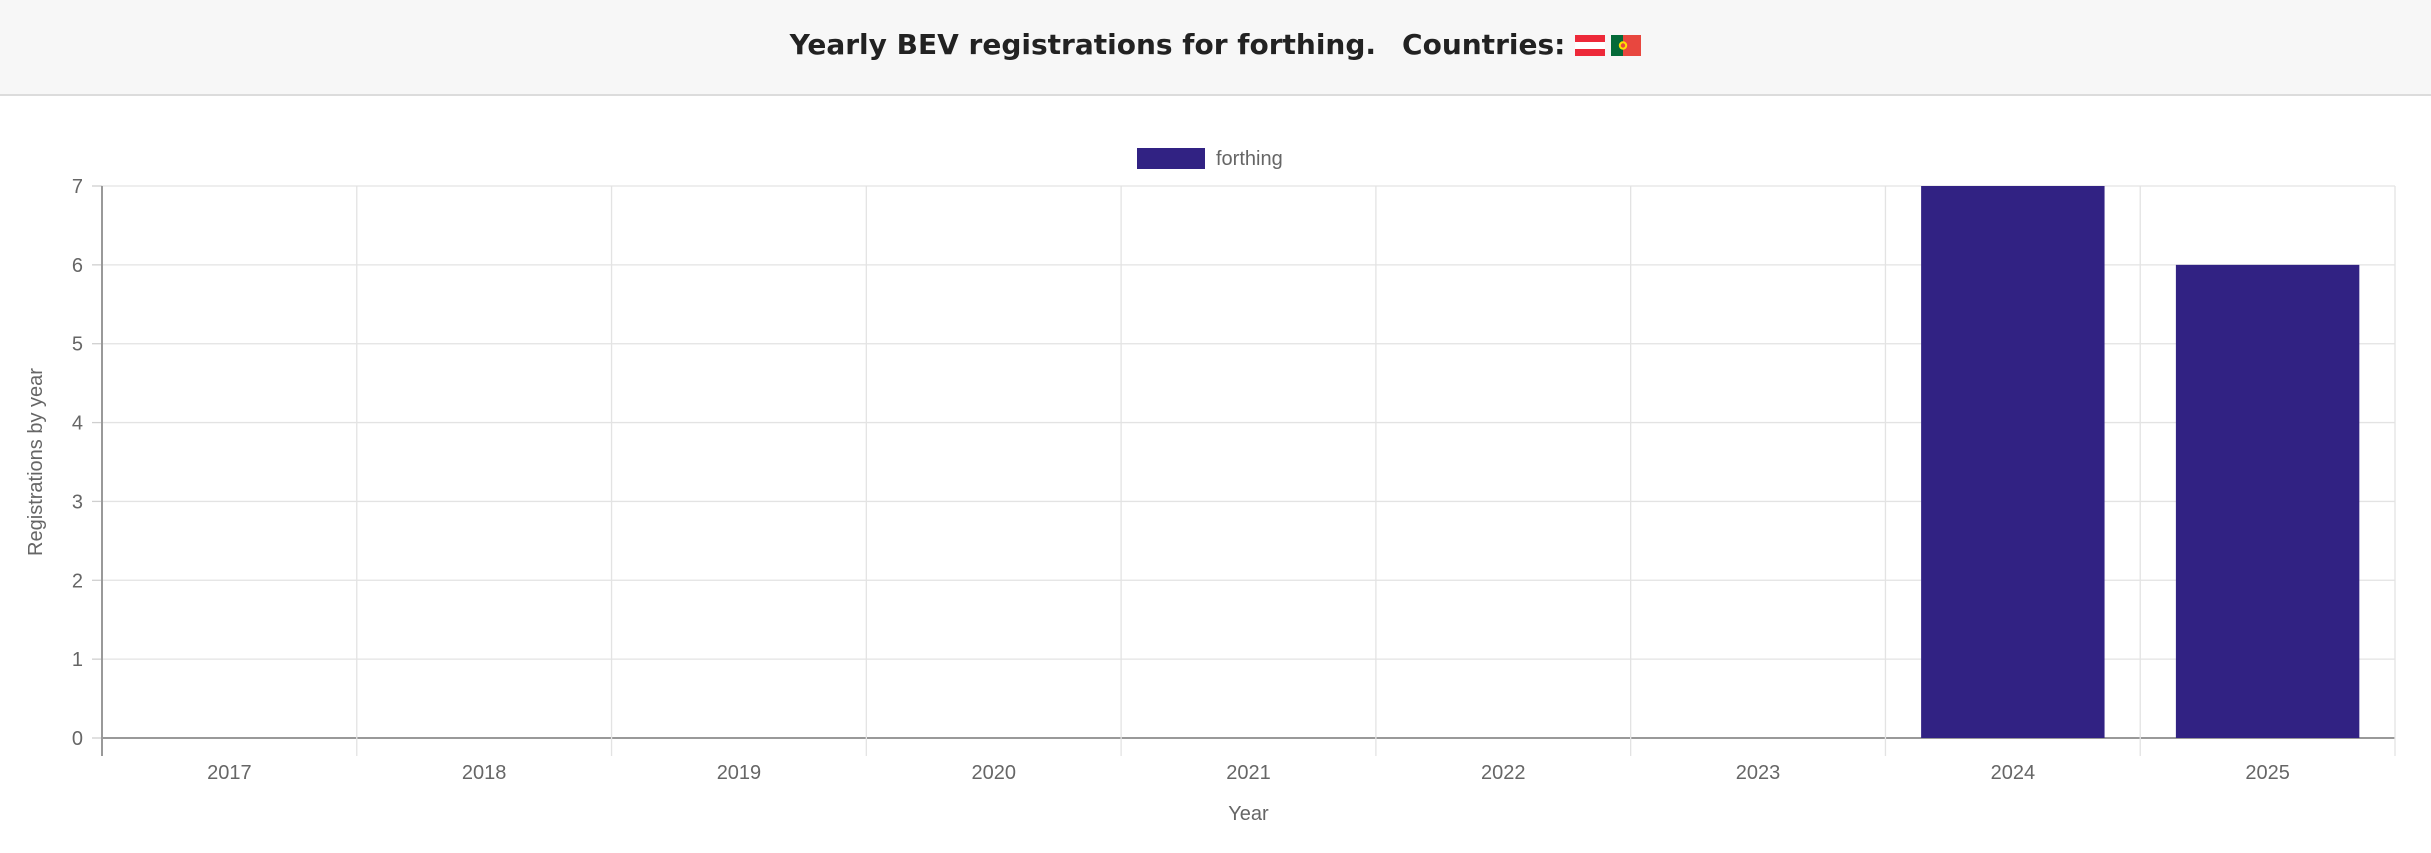  Describe the element at coordinates (1626, 45) in the screenshot. I see `portugal-flag-icon` at that location.